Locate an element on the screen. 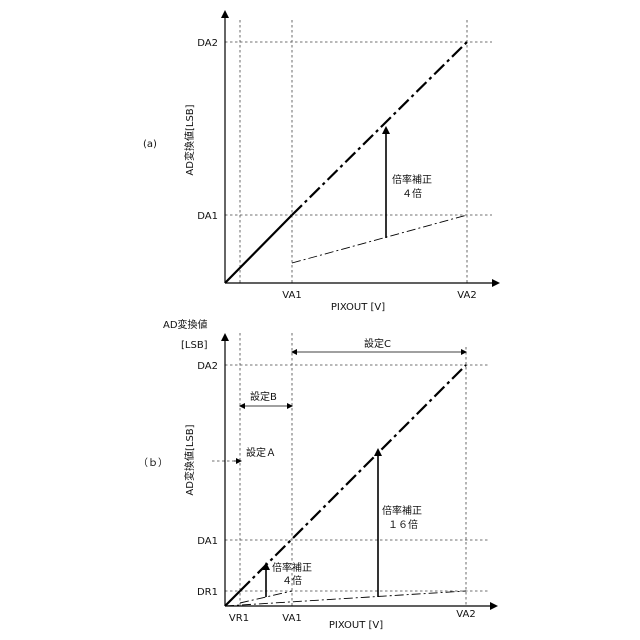  thin-line-a is located at coordinates (379, 239).